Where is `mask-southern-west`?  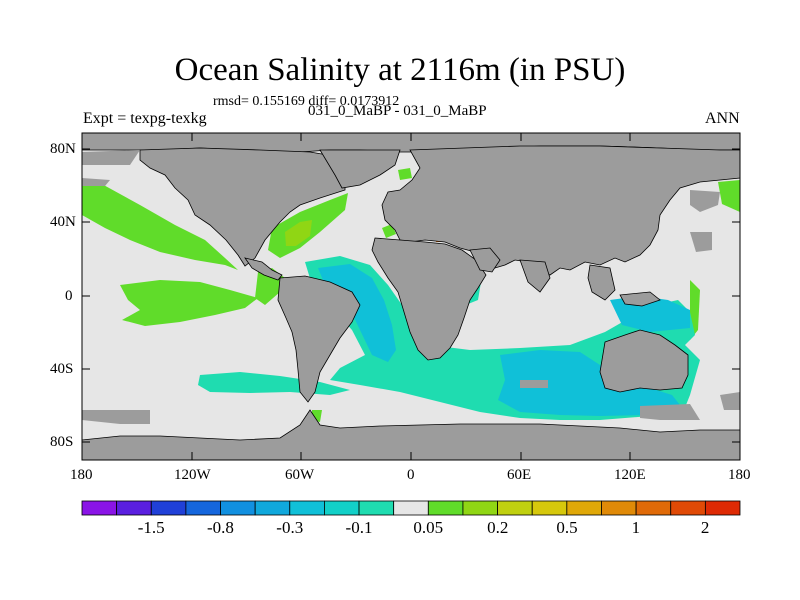
mask-southern-west is located at coordinates (116, 417).